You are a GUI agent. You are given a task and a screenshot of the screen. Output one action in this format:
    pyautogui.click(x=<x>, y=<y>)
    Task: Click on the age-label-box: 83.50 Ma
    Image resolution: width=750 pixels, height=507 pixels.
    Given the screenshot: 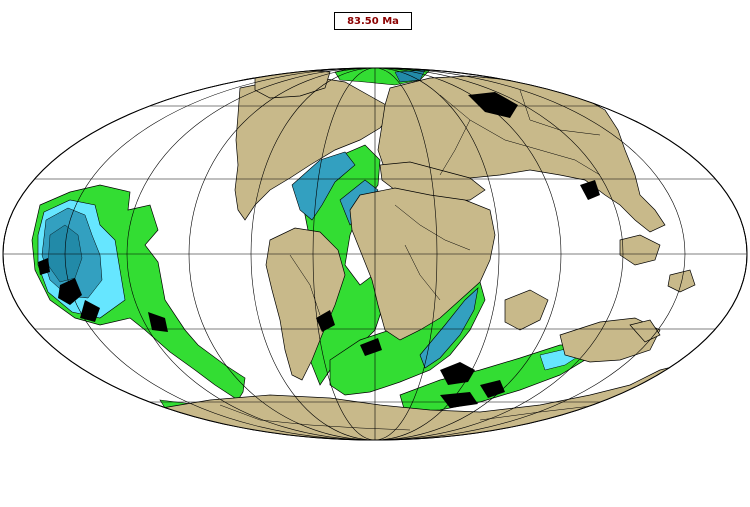 What is the action you would take?
    pyautogui.click(x=373, y=21)
    